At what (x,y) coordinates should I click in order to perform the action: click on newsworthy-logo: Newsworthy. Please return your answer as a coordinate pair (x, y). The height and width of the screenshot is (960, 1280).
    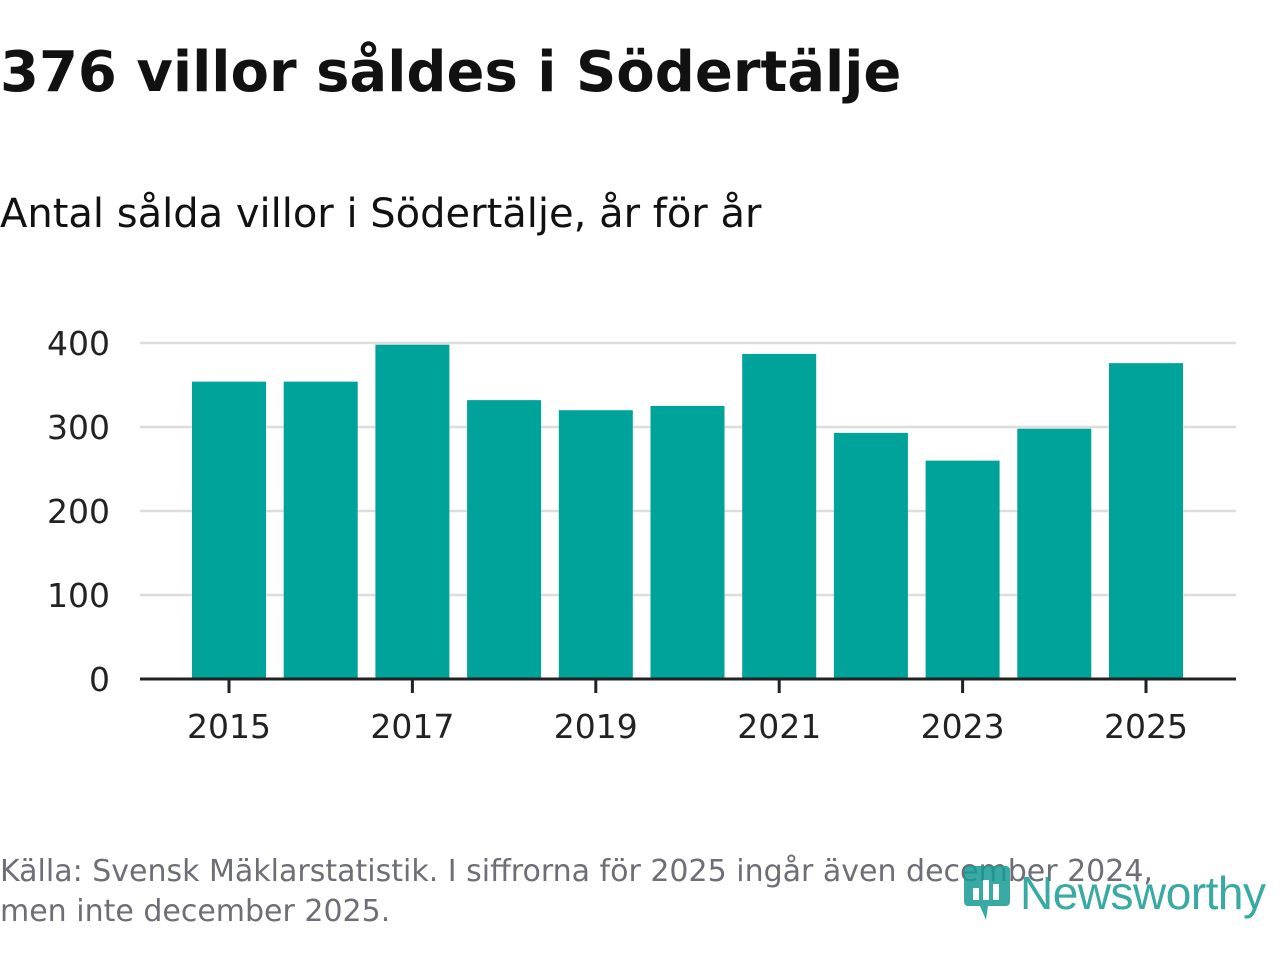
    Looking at the image, I should click on (1114, 893).